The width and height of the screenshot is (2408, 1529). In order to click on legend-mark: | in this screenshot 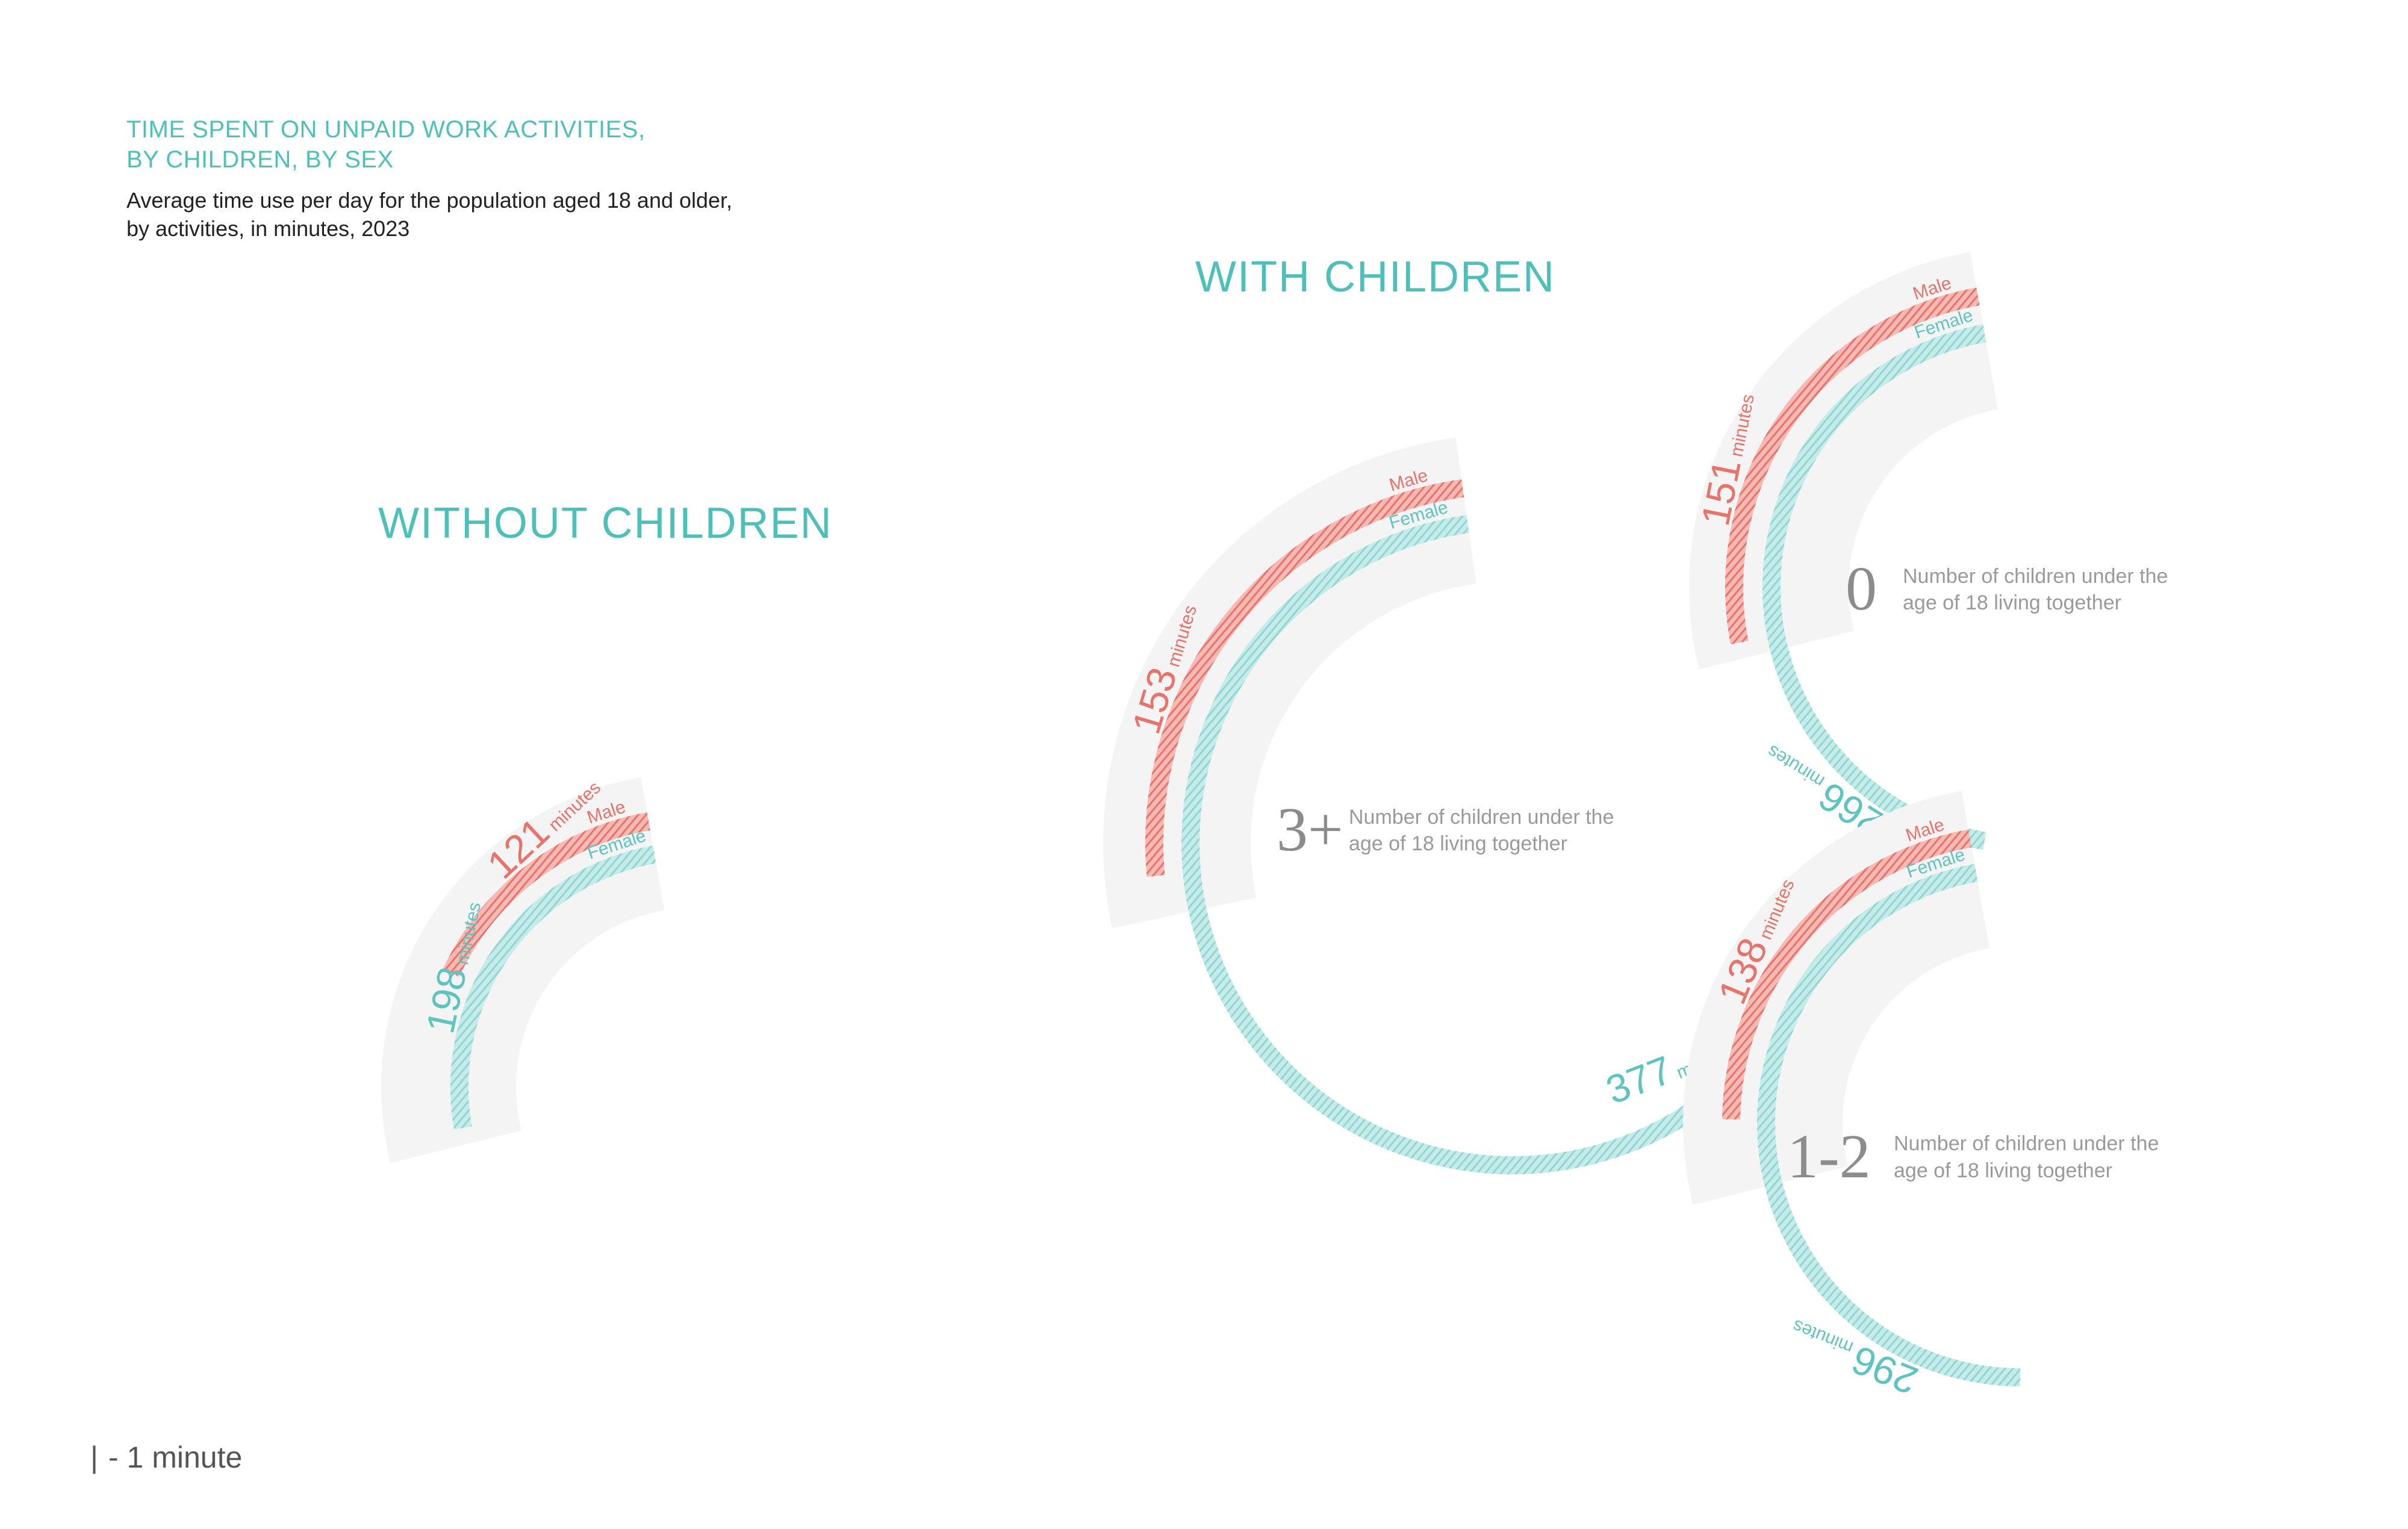, I will do `click(94, 1457)`.